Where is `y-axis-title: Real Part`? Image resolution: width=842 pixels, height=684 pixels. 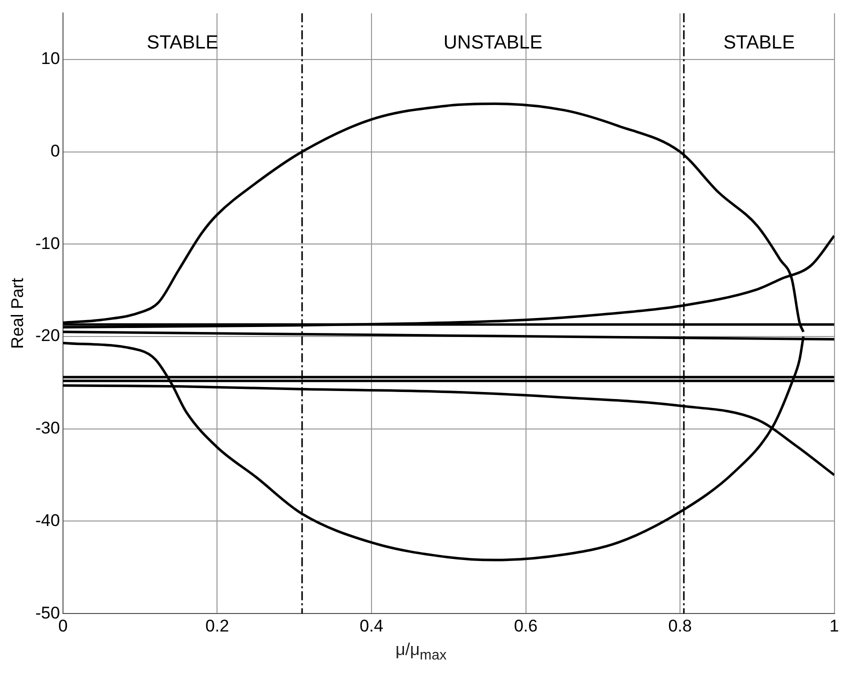 y-axis-title: Real Part is located at coordinates (17, 313).